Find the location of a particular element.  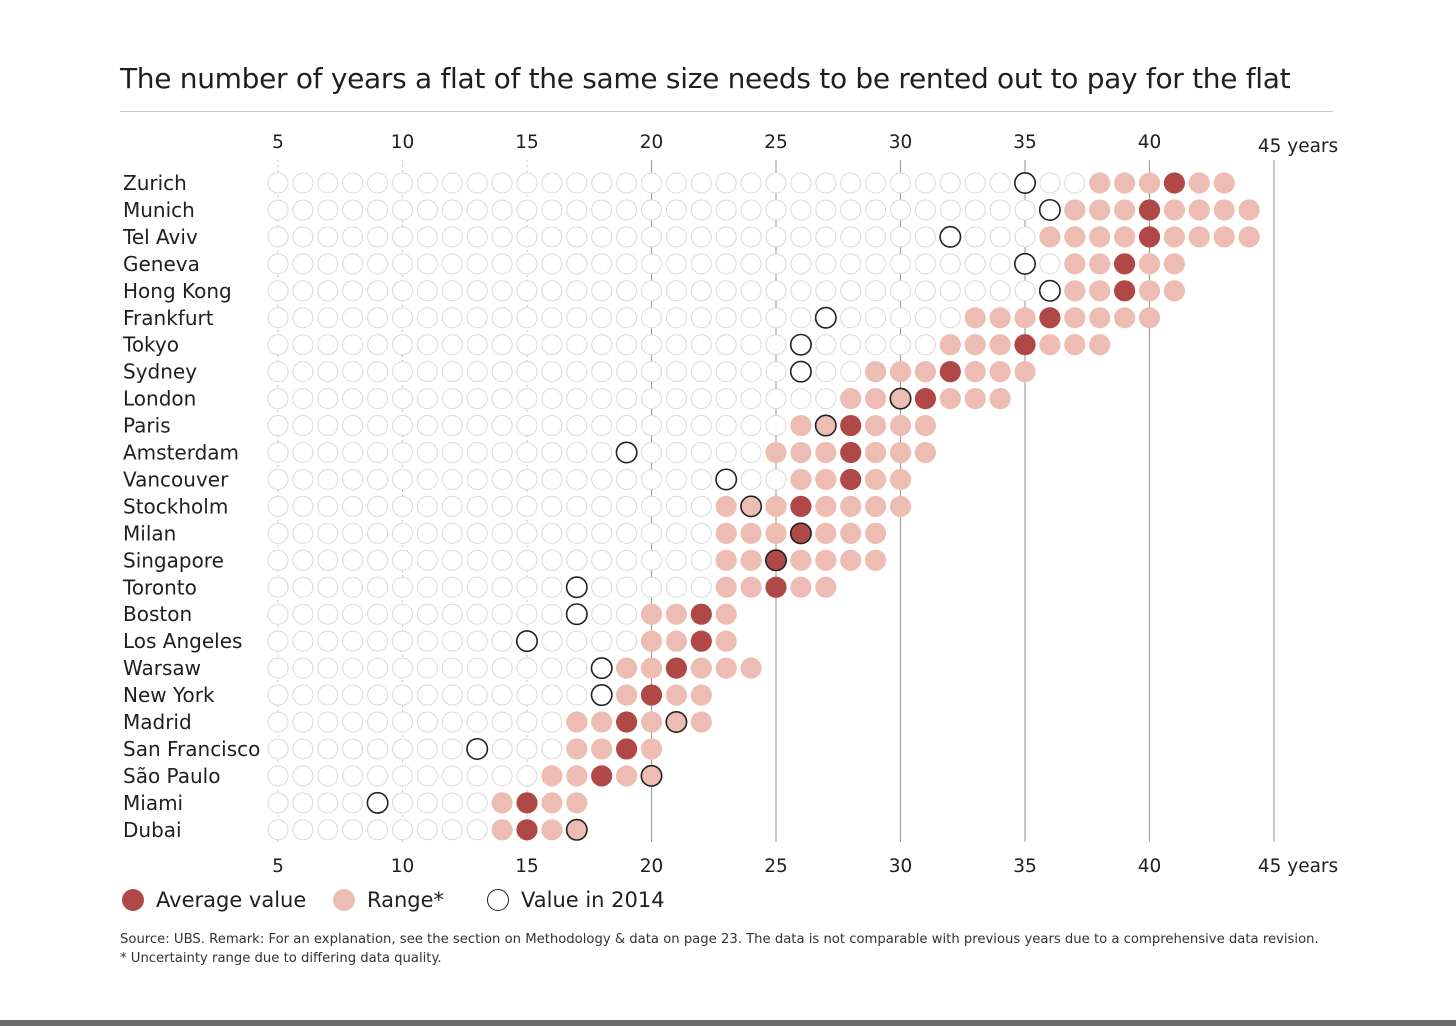

tick-label-bottom-25: 25 is located at coordinates (776, 866).